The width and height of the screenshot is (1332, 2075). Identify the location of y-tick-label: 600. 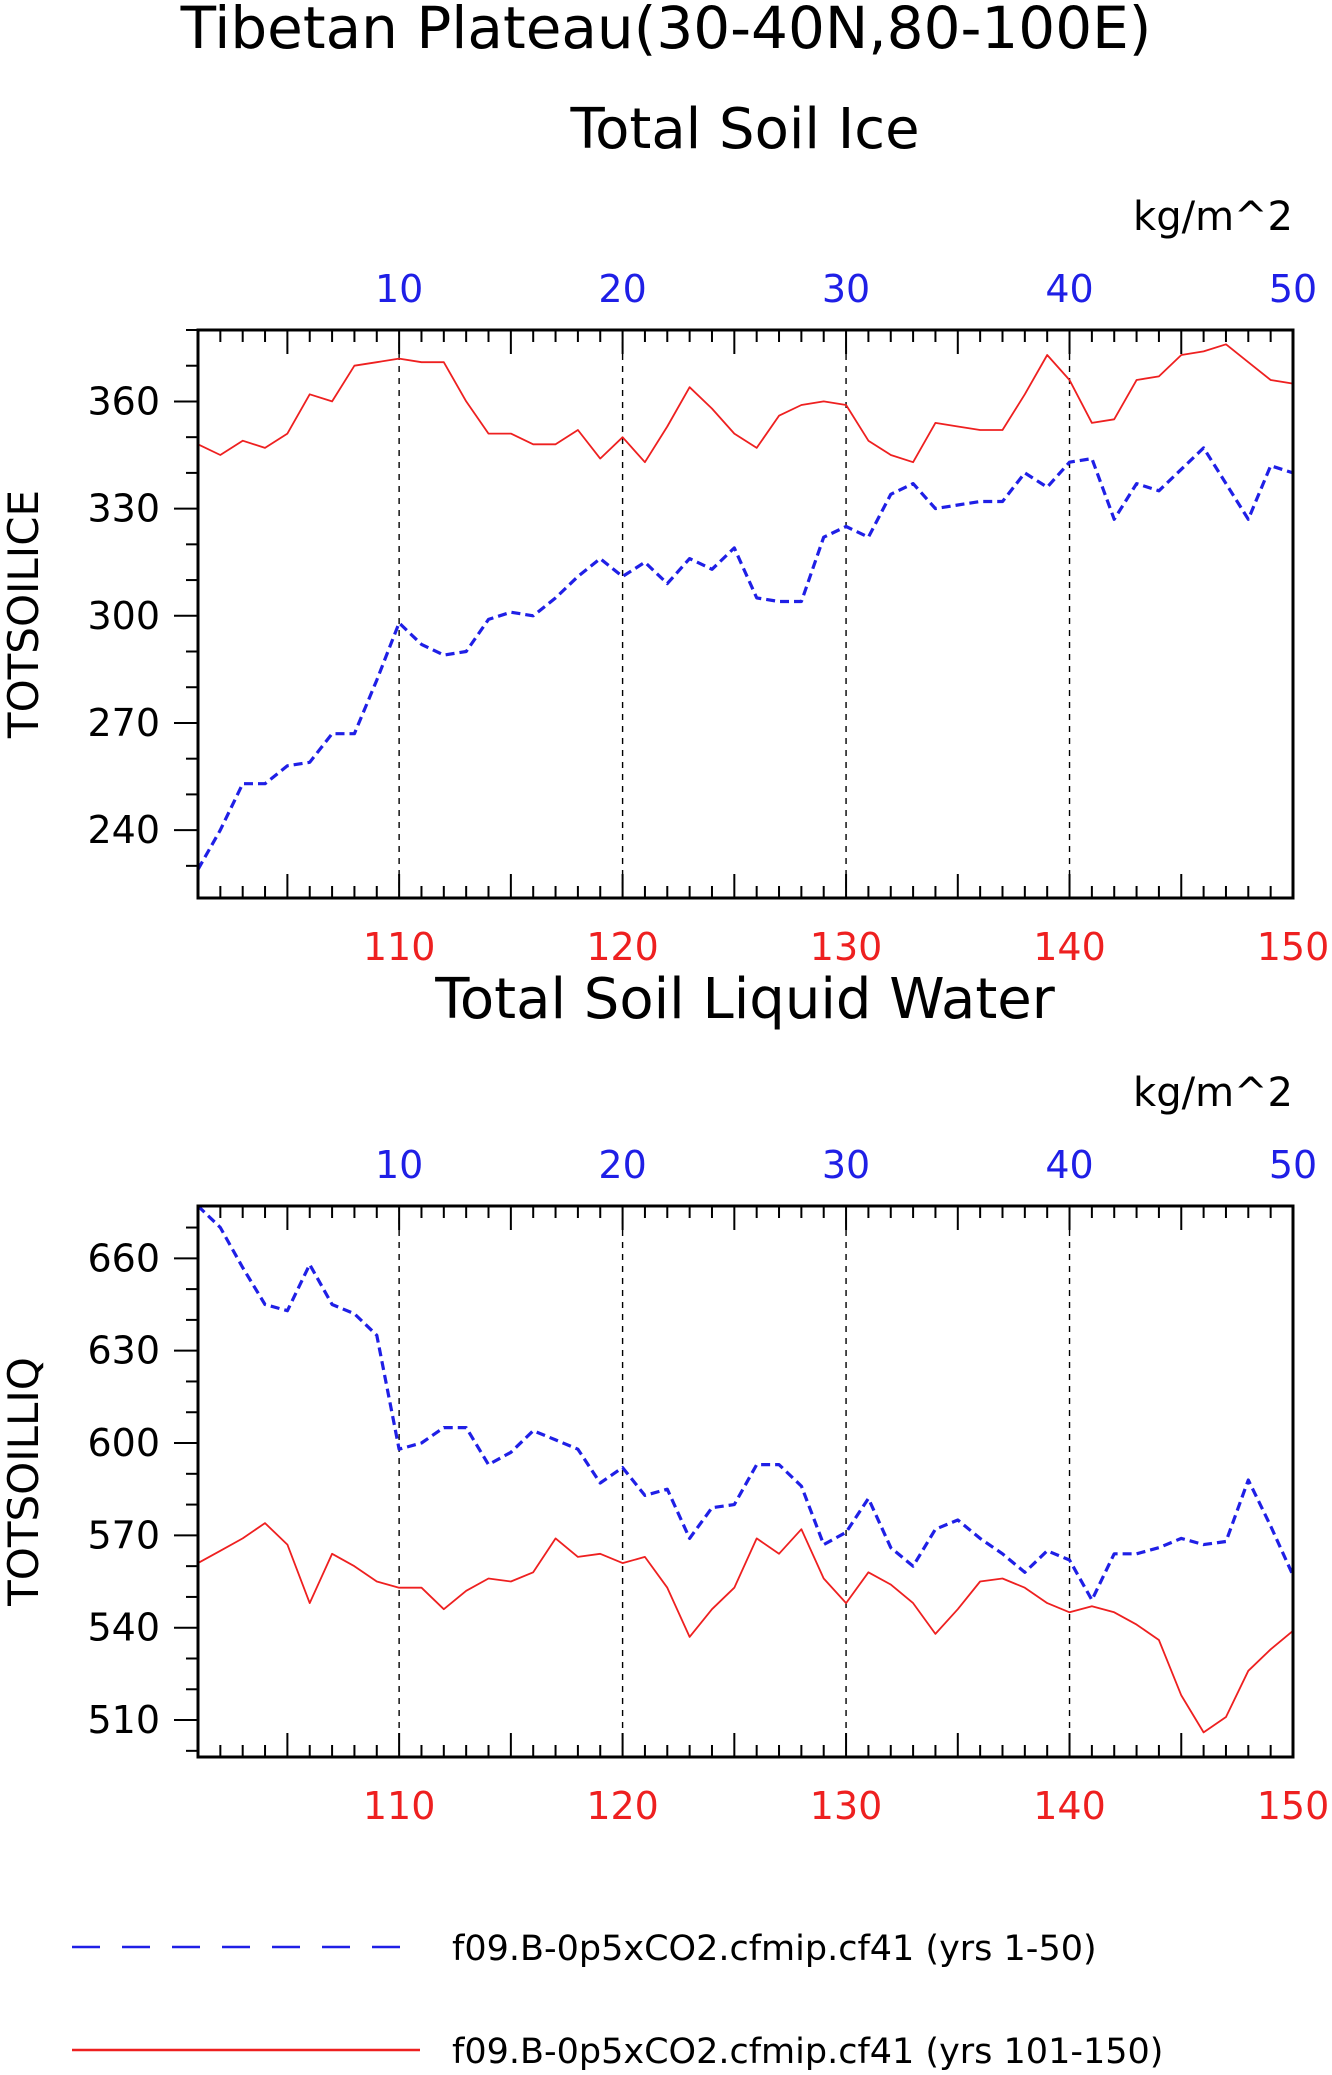
(123, 1443).